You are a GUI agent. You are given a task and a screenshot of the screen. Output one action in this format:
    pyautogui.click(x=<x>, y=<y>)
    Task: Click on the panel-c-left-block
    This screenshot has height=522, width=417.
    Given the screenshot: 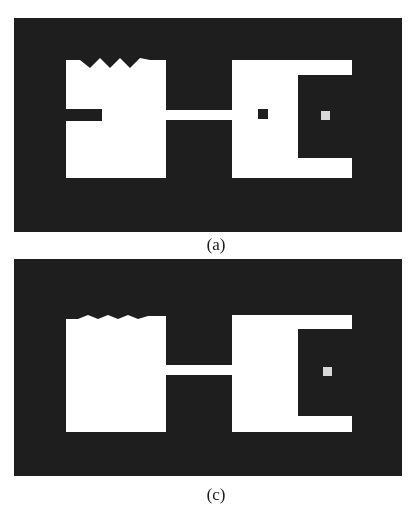 What is the action you would take?
    pyautogui.click(x=116, y=373)
    